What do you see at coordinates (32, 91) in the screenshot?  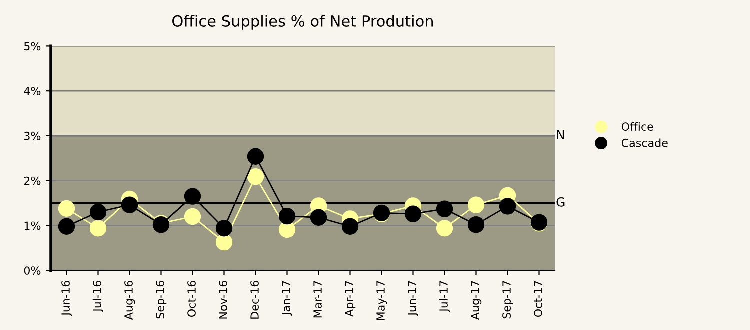 I see `y-tick-label: 4%` at bounding box center [32, 91].